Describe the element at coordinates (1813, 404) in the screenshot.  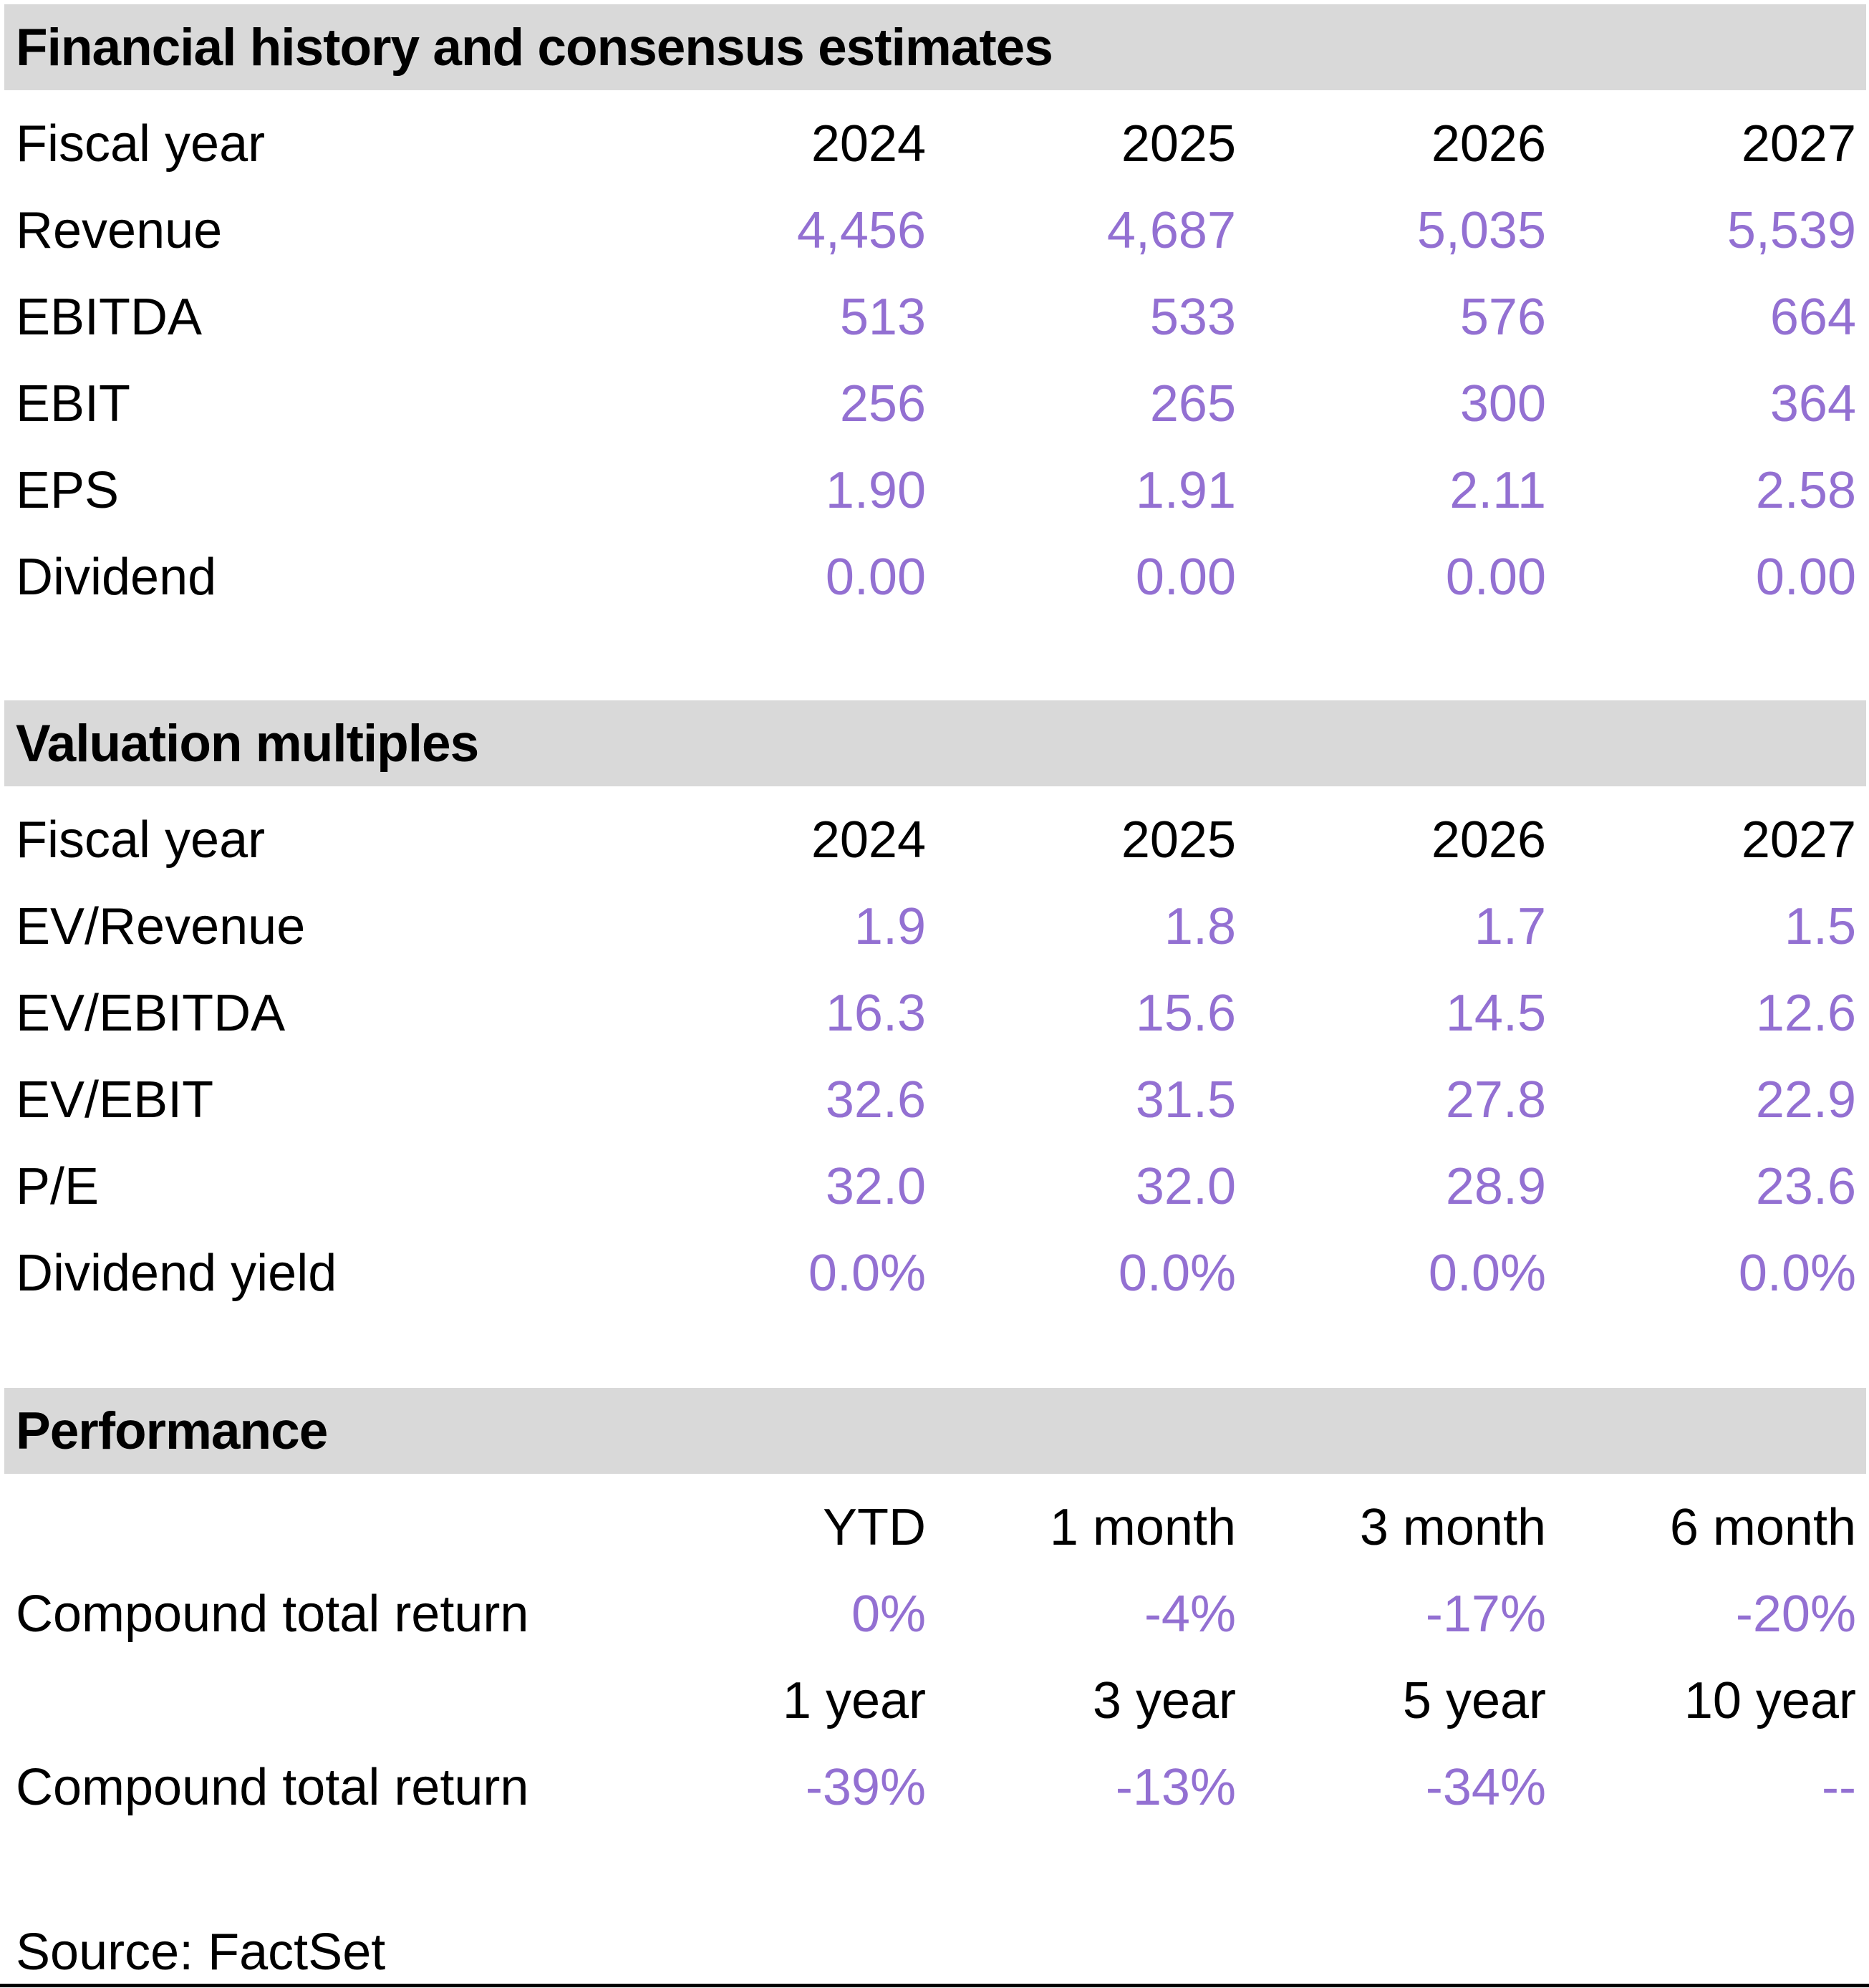
I see `cell-value: 364` at that location.